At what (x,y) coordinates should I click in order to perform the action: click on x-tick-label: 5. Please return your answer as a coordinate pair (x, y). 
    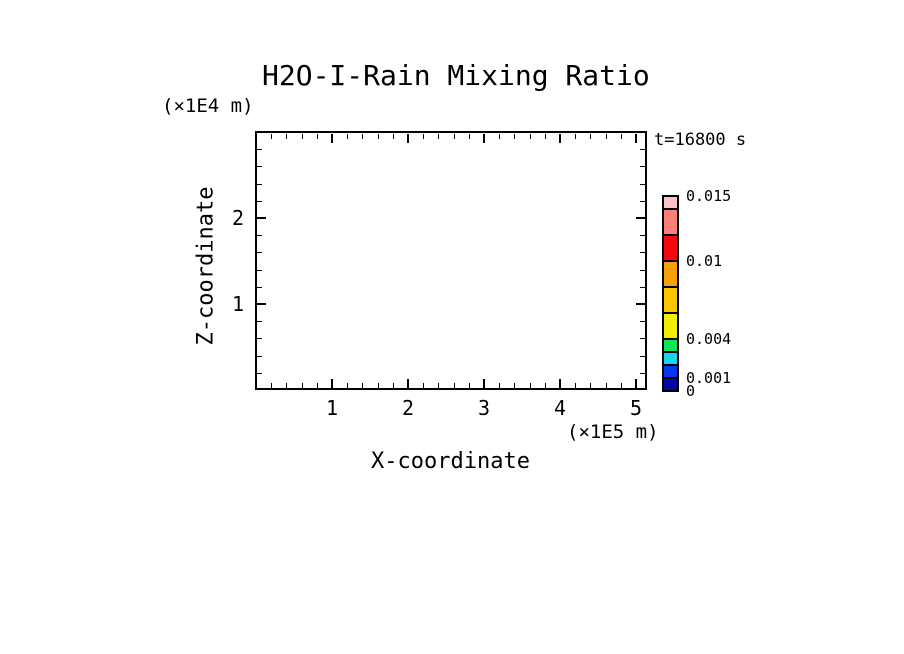
    Looking at the image, I should click on (636, 408).